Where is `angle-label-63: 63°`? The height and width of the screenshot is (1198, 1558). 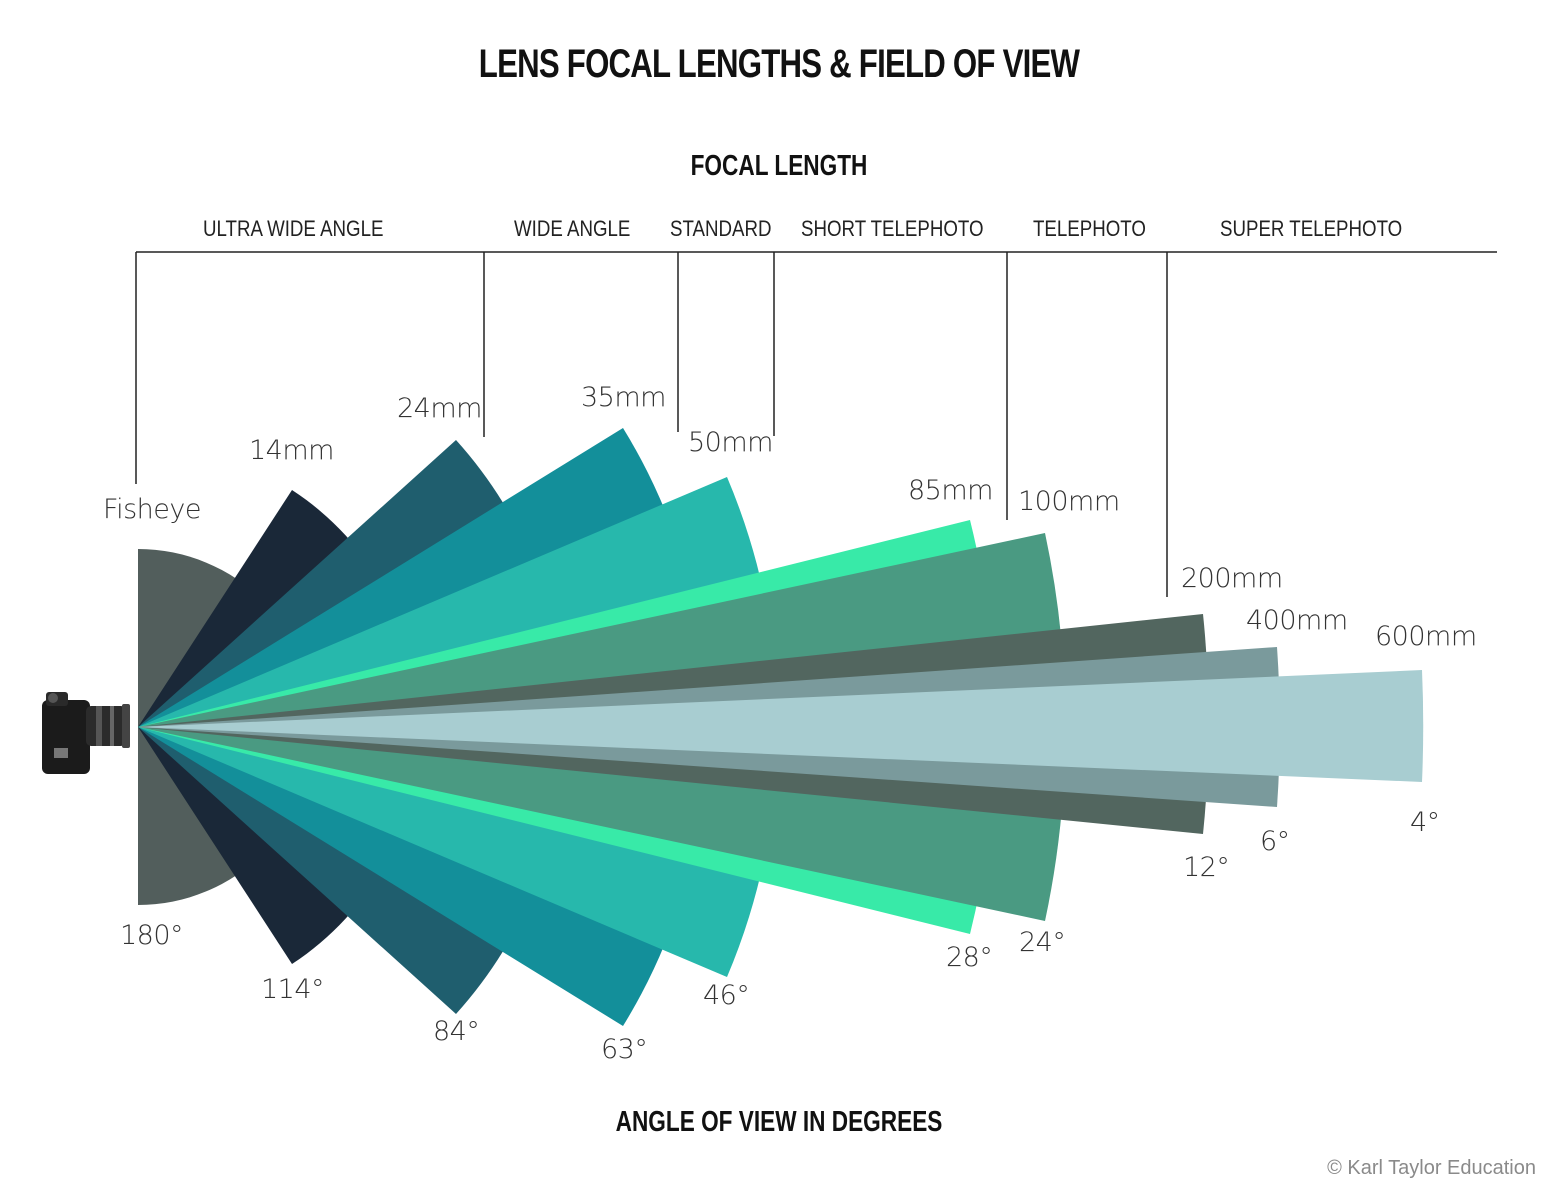 angle-label-63: 63° is located at coordinates (624, 1049).